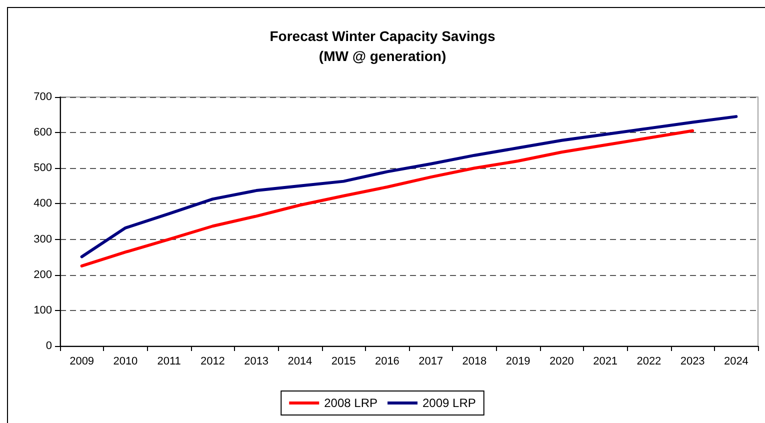 The image size is (765, 423). What do you see at coordinates (351, 403) in the screenshot?
I see `legend-label: 2008 LRP` at bounding box center [351, 403].